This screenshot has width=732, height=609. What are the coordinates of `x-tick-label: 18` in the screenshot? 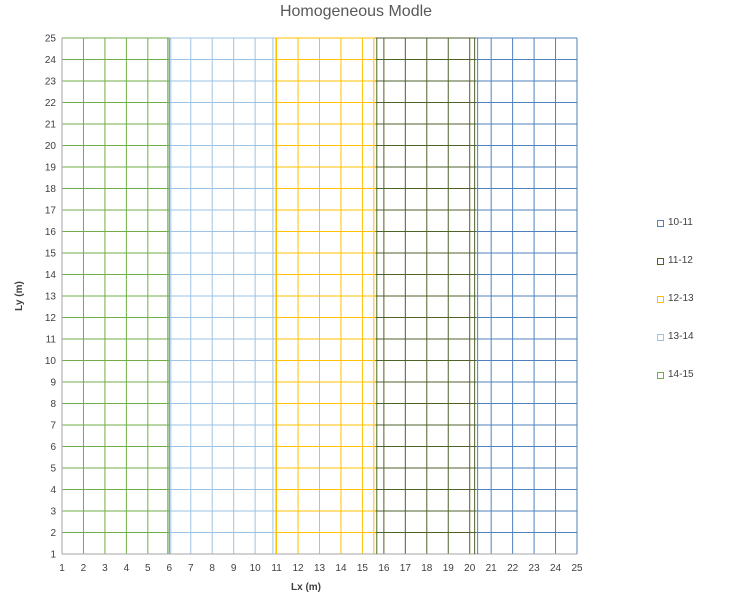 It's located at (427, 568).